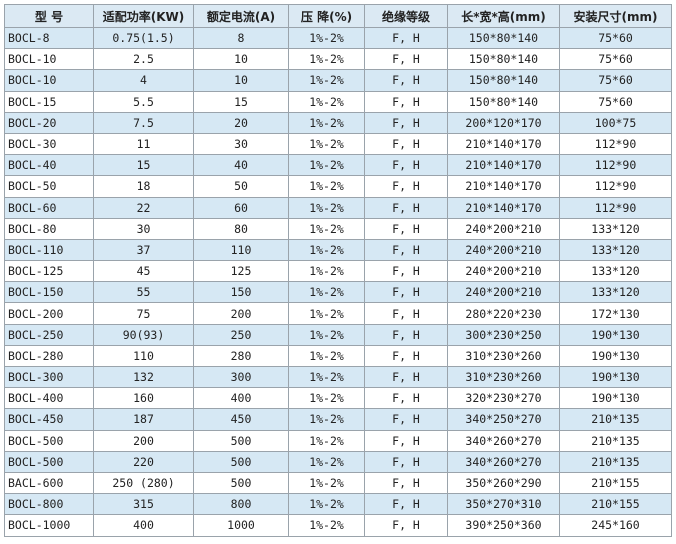  What do you see at coordinates (241, 207) in the screenshot?
I see `table-cell: 60` at bounding box center [241, 207].